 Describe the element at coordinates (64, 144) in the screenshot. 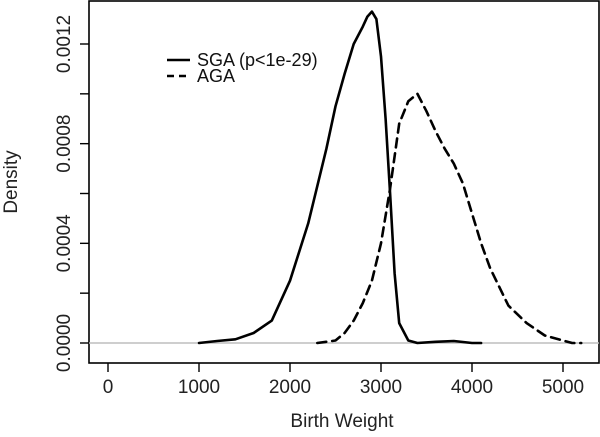

I see `y-tick-label: 0.0008` at that location.